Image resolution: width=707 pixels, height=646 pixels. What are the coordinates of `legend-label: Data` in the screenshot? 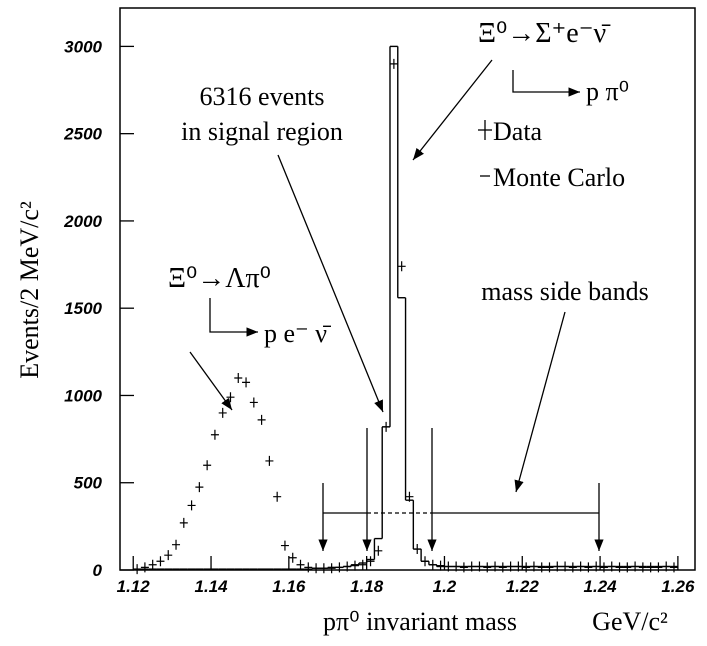 It's located at (518, 131).